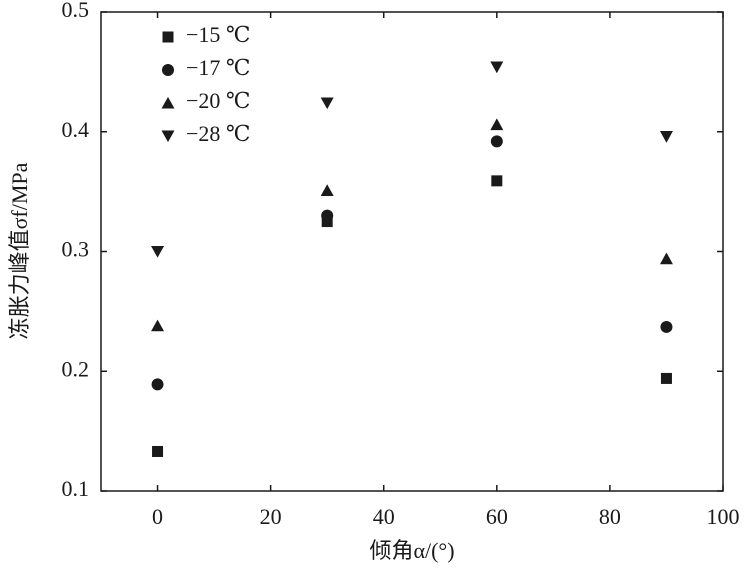 This screenshot has width=750, height=576. I want to click on legend-label: −15 ℃, so click(218, 34).